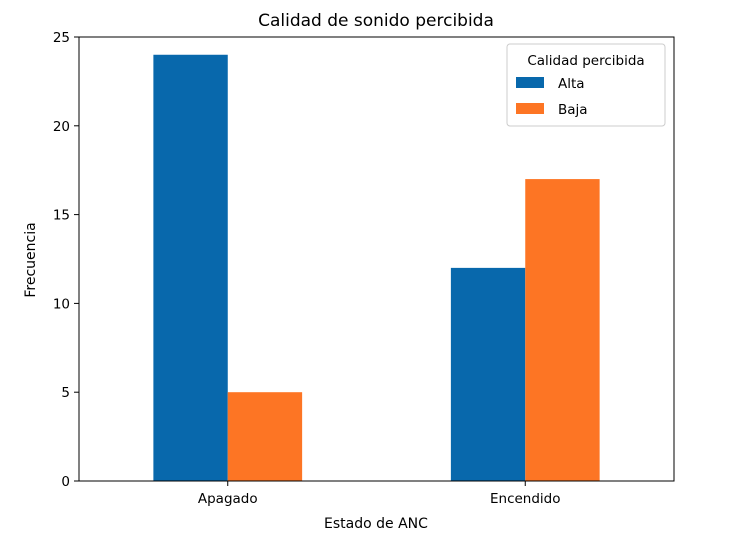 The height and width of the screenshot is (548, 747). I want to click on y-tick-label: 20, so click(61, 127).